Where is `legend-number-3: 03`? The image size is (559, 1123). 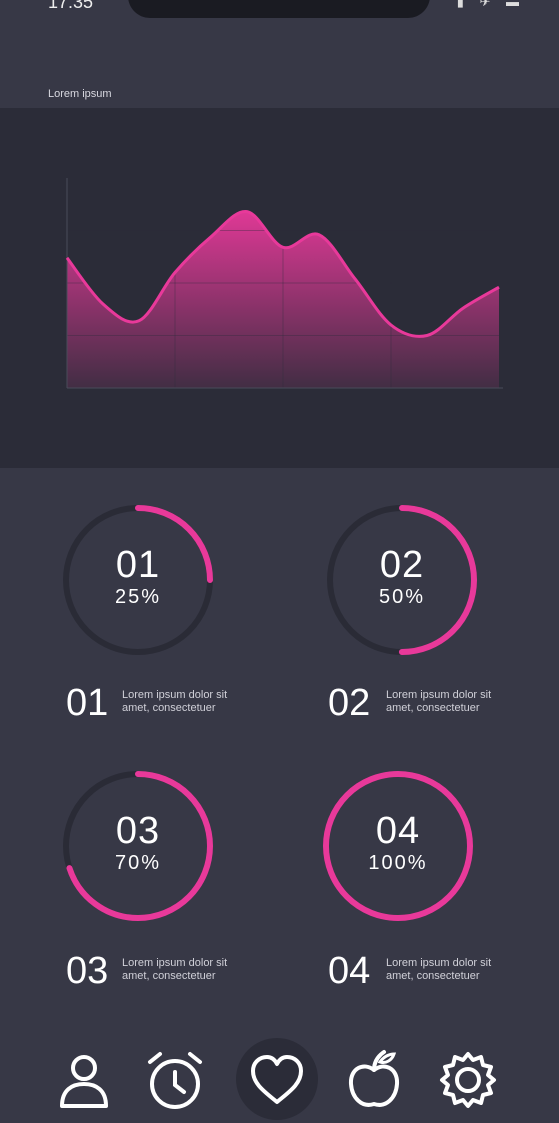 legend-number-3: 03 is located at coordinates (87, 971).